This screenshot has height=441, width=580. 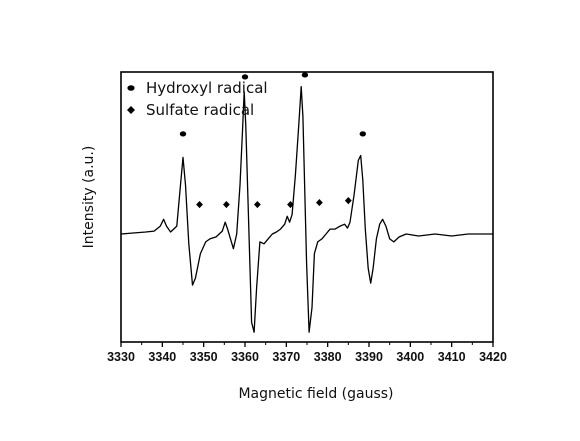 What do you see at coordinates (197, 99) in the screenshot?
I see `legend: Hydroxyl radical Sulfate radical` at bounding box center [197, 99].